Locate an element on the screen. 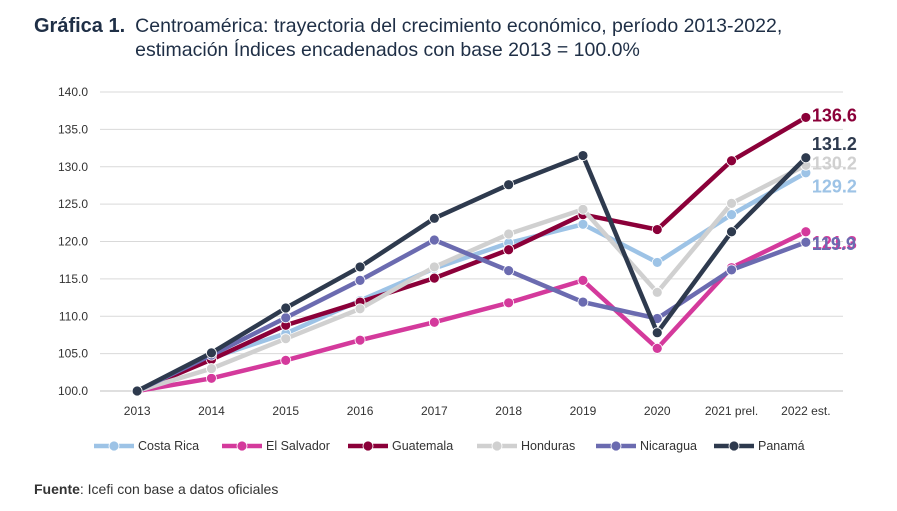 Image resolution: width=897 pixels, height=511 pixels. y-tick-label: 135.0 is located at coordinates (73, 129).